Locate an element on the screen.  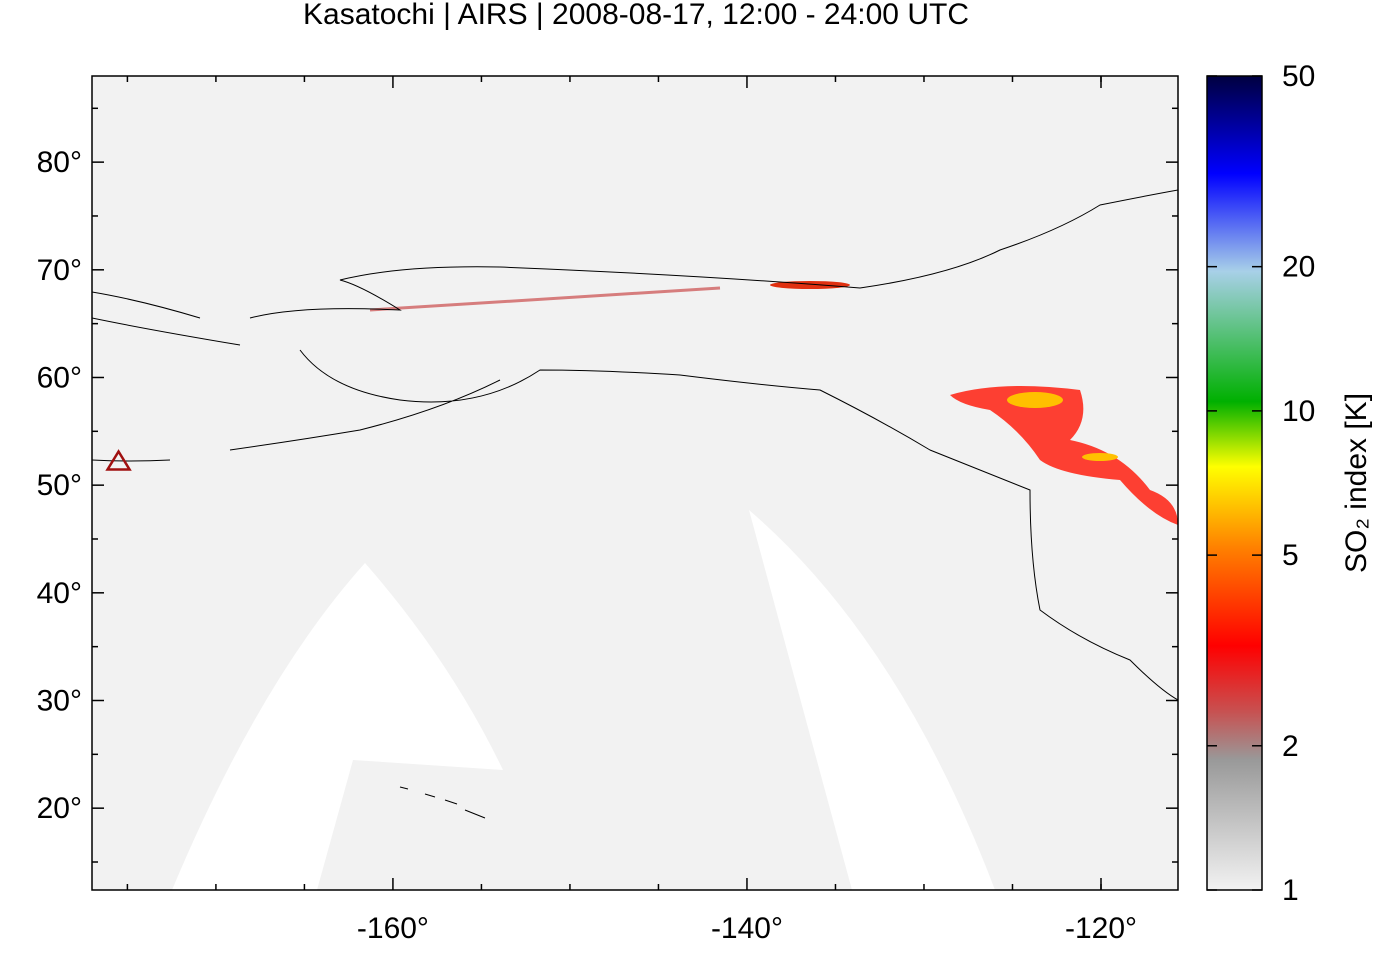
y-tick-label: 20° is located at coordinates (59, 808).